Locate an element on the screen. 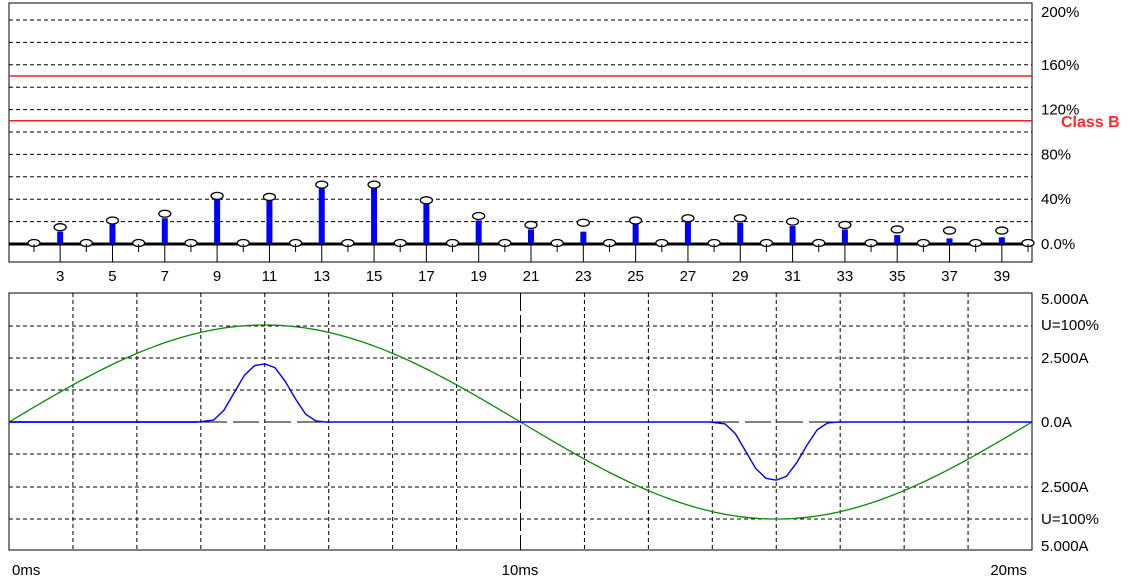 This screenshot has width=1144, height=584. x-tick-label: 23 is located at coordinates (583, 276).